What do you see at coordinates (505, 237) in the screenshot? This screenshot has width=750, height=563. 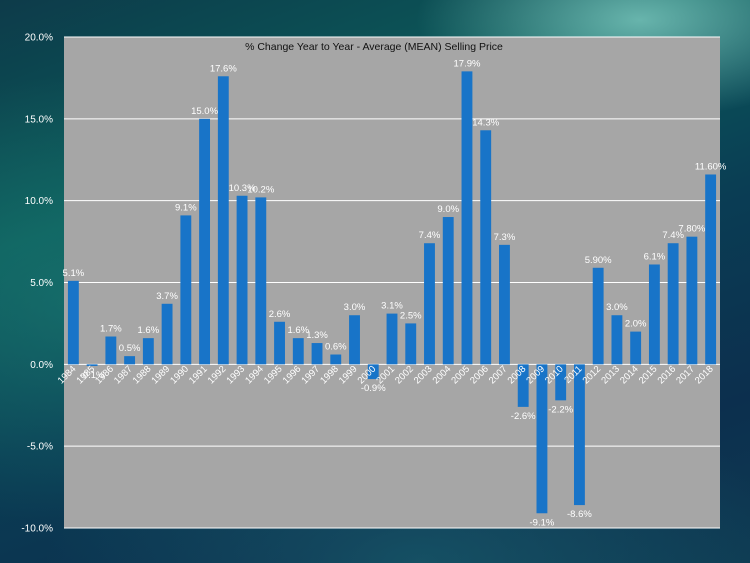 I see `data-label: 7.3%` at bounding box center [505, 237].